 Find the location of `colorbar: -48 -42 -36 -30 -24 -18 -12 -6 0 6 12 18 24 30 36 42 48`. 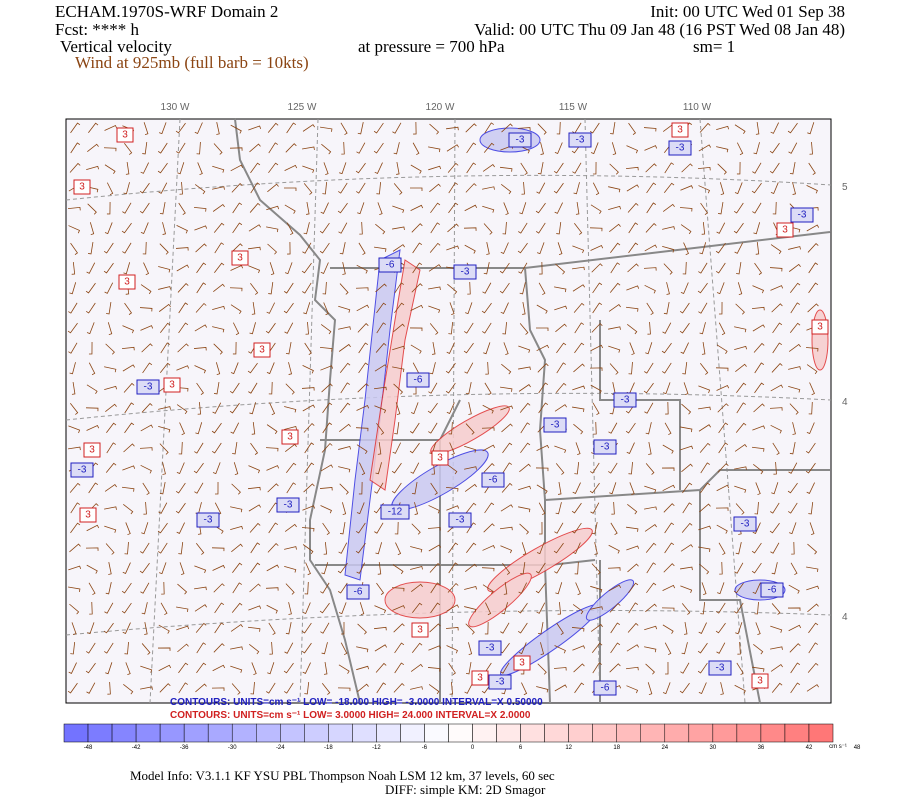

colorbar: -48 -42 -36 -30 -24 -18 -12 -6 0 6 12 18 24 30 36 42 48 is located at coordinates (462, 737).